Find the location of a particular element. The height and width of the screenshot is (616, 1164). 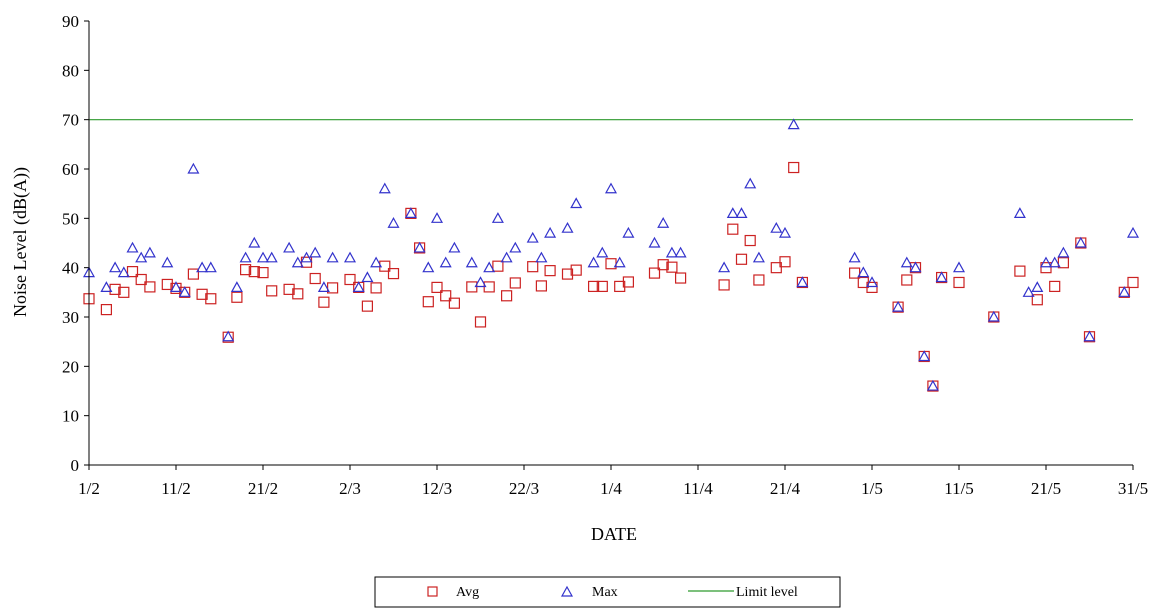

x-tick-label: 22/3 is located at coordinates (524, 488).